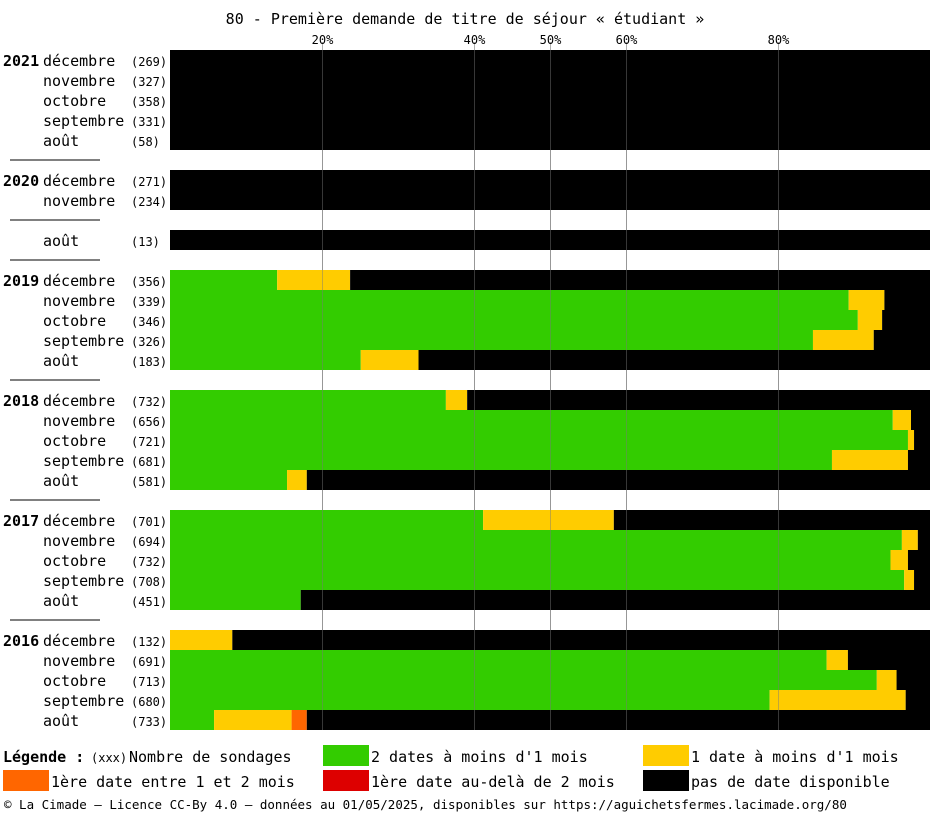 This screenshot has height=815, width=930. Describe the element at coordinates (43, 757) in the screenshot. I see `legend-heading: Légende :` at that location.